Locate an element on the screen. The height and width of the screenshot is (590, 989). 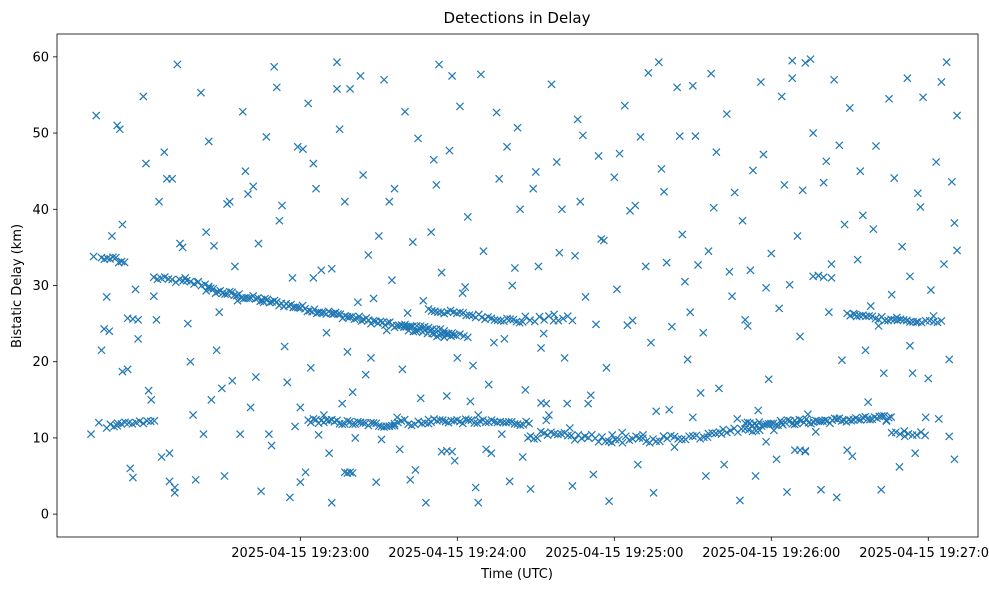
y-tick-label: 50 is located at coordinates (40, 134).